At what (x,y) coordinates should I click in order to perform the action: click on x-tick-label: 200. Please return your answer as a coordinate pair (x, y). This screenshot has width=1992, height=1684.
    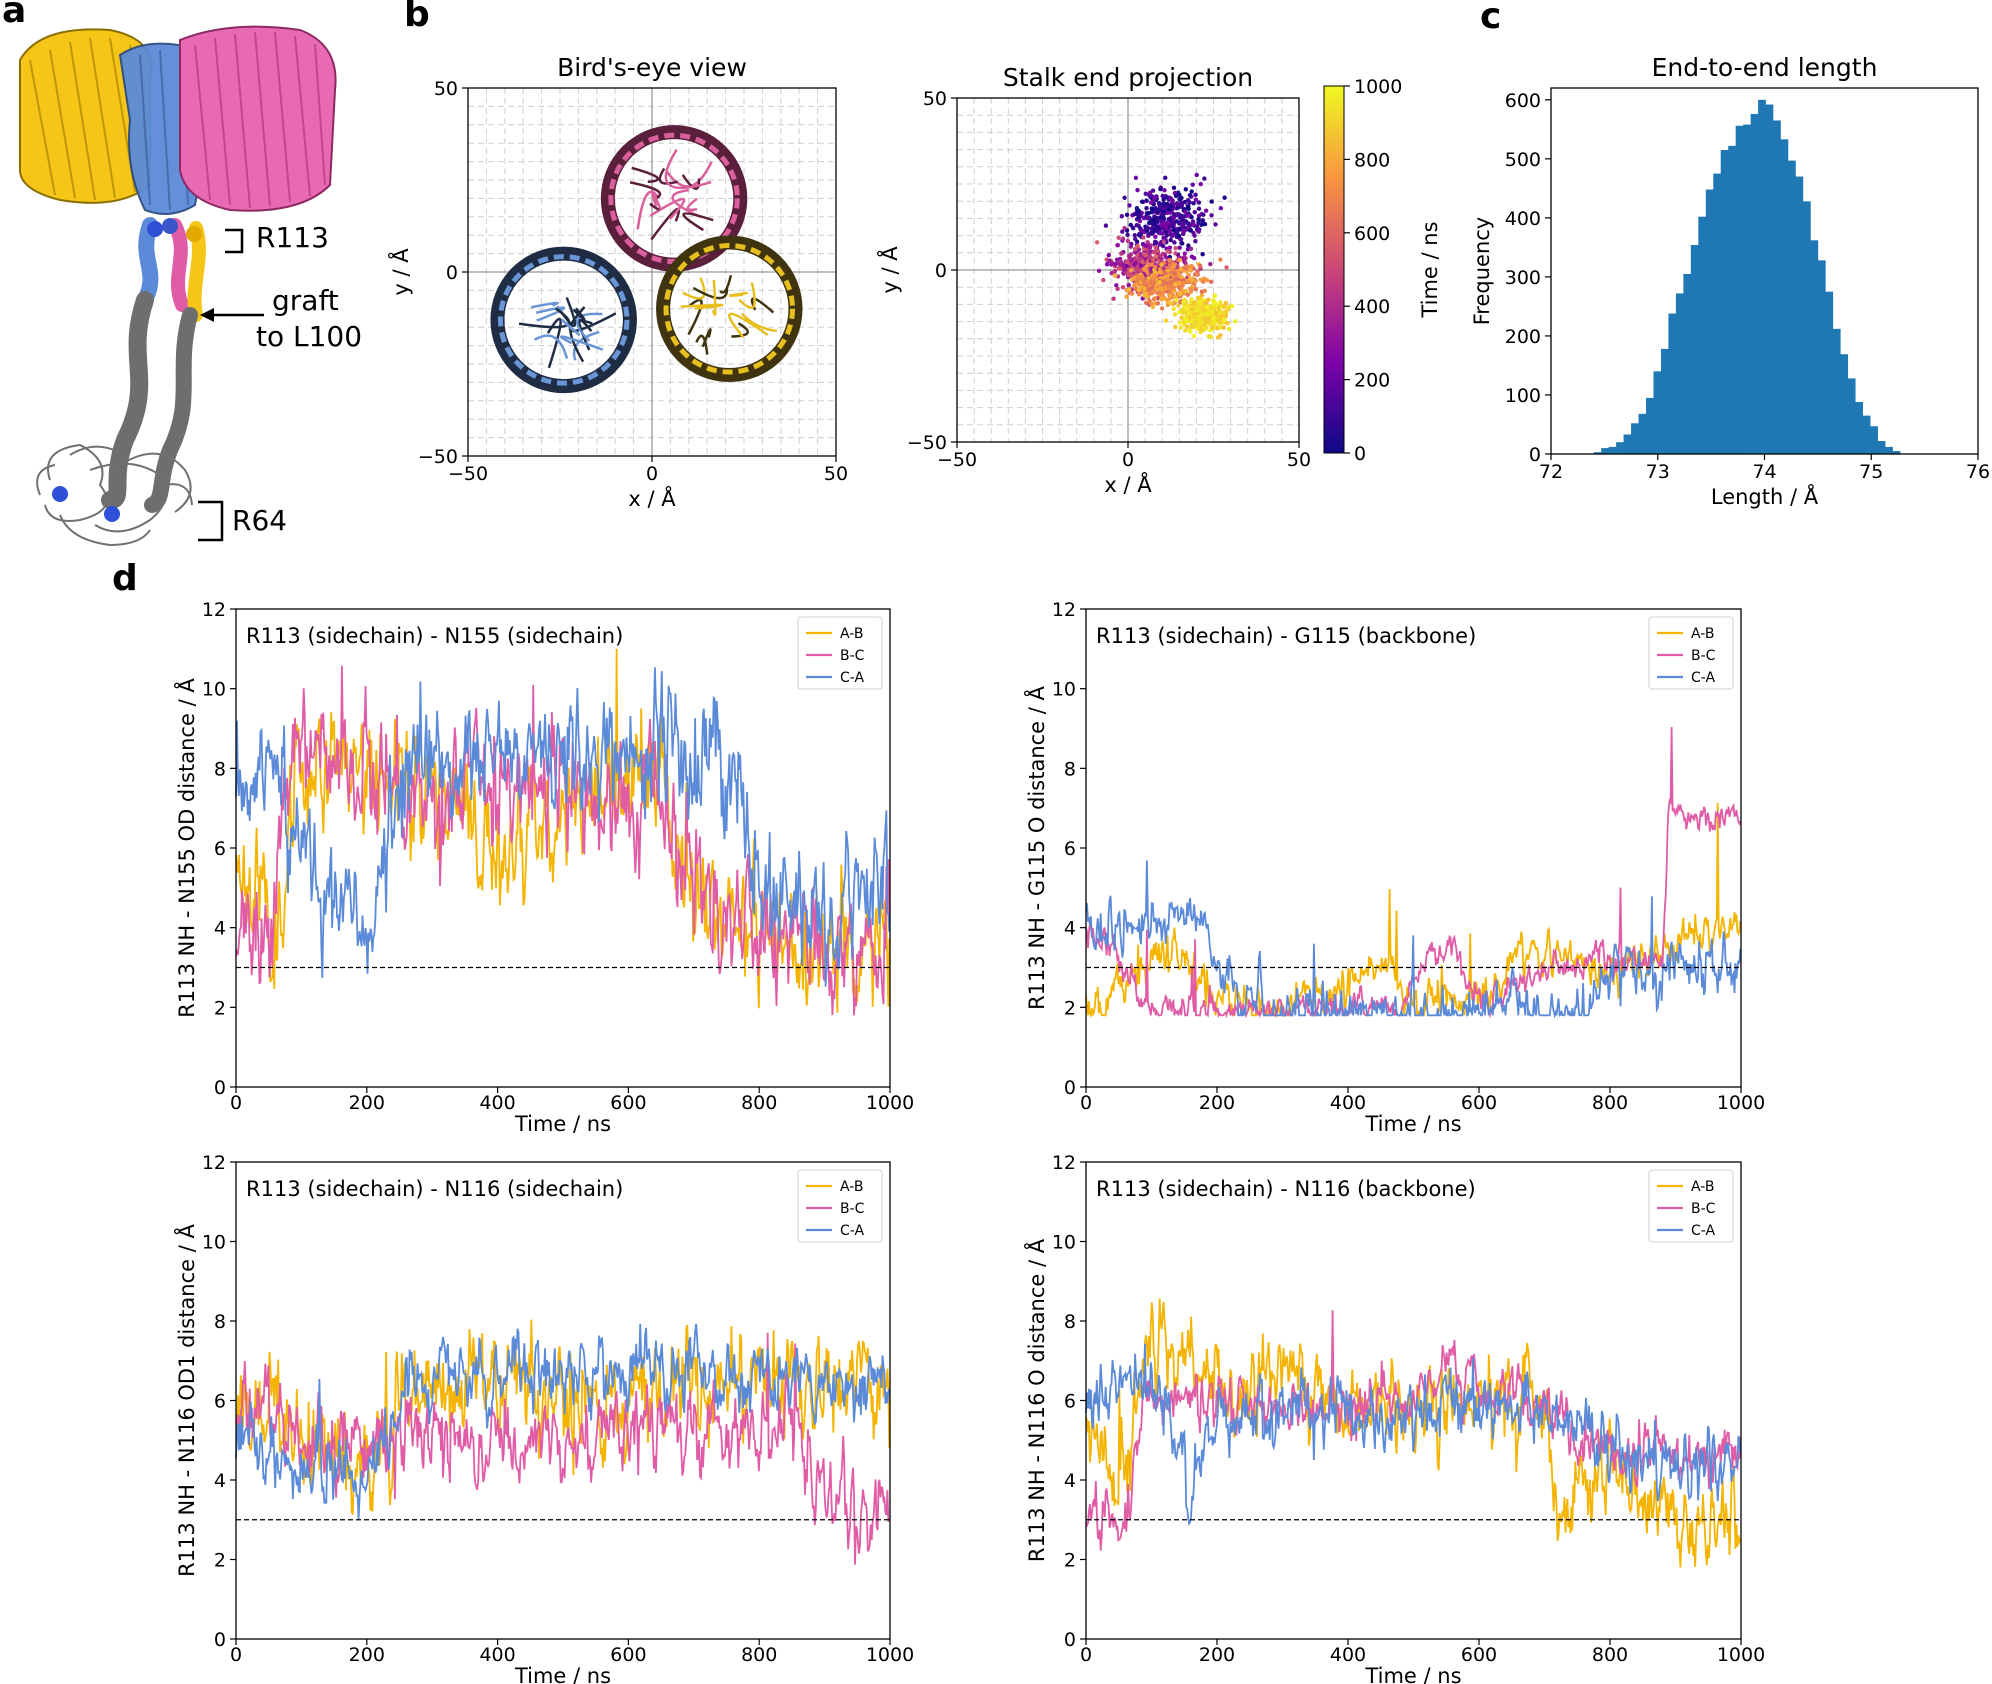
    Looking at the image, I should click on (367, 1103).